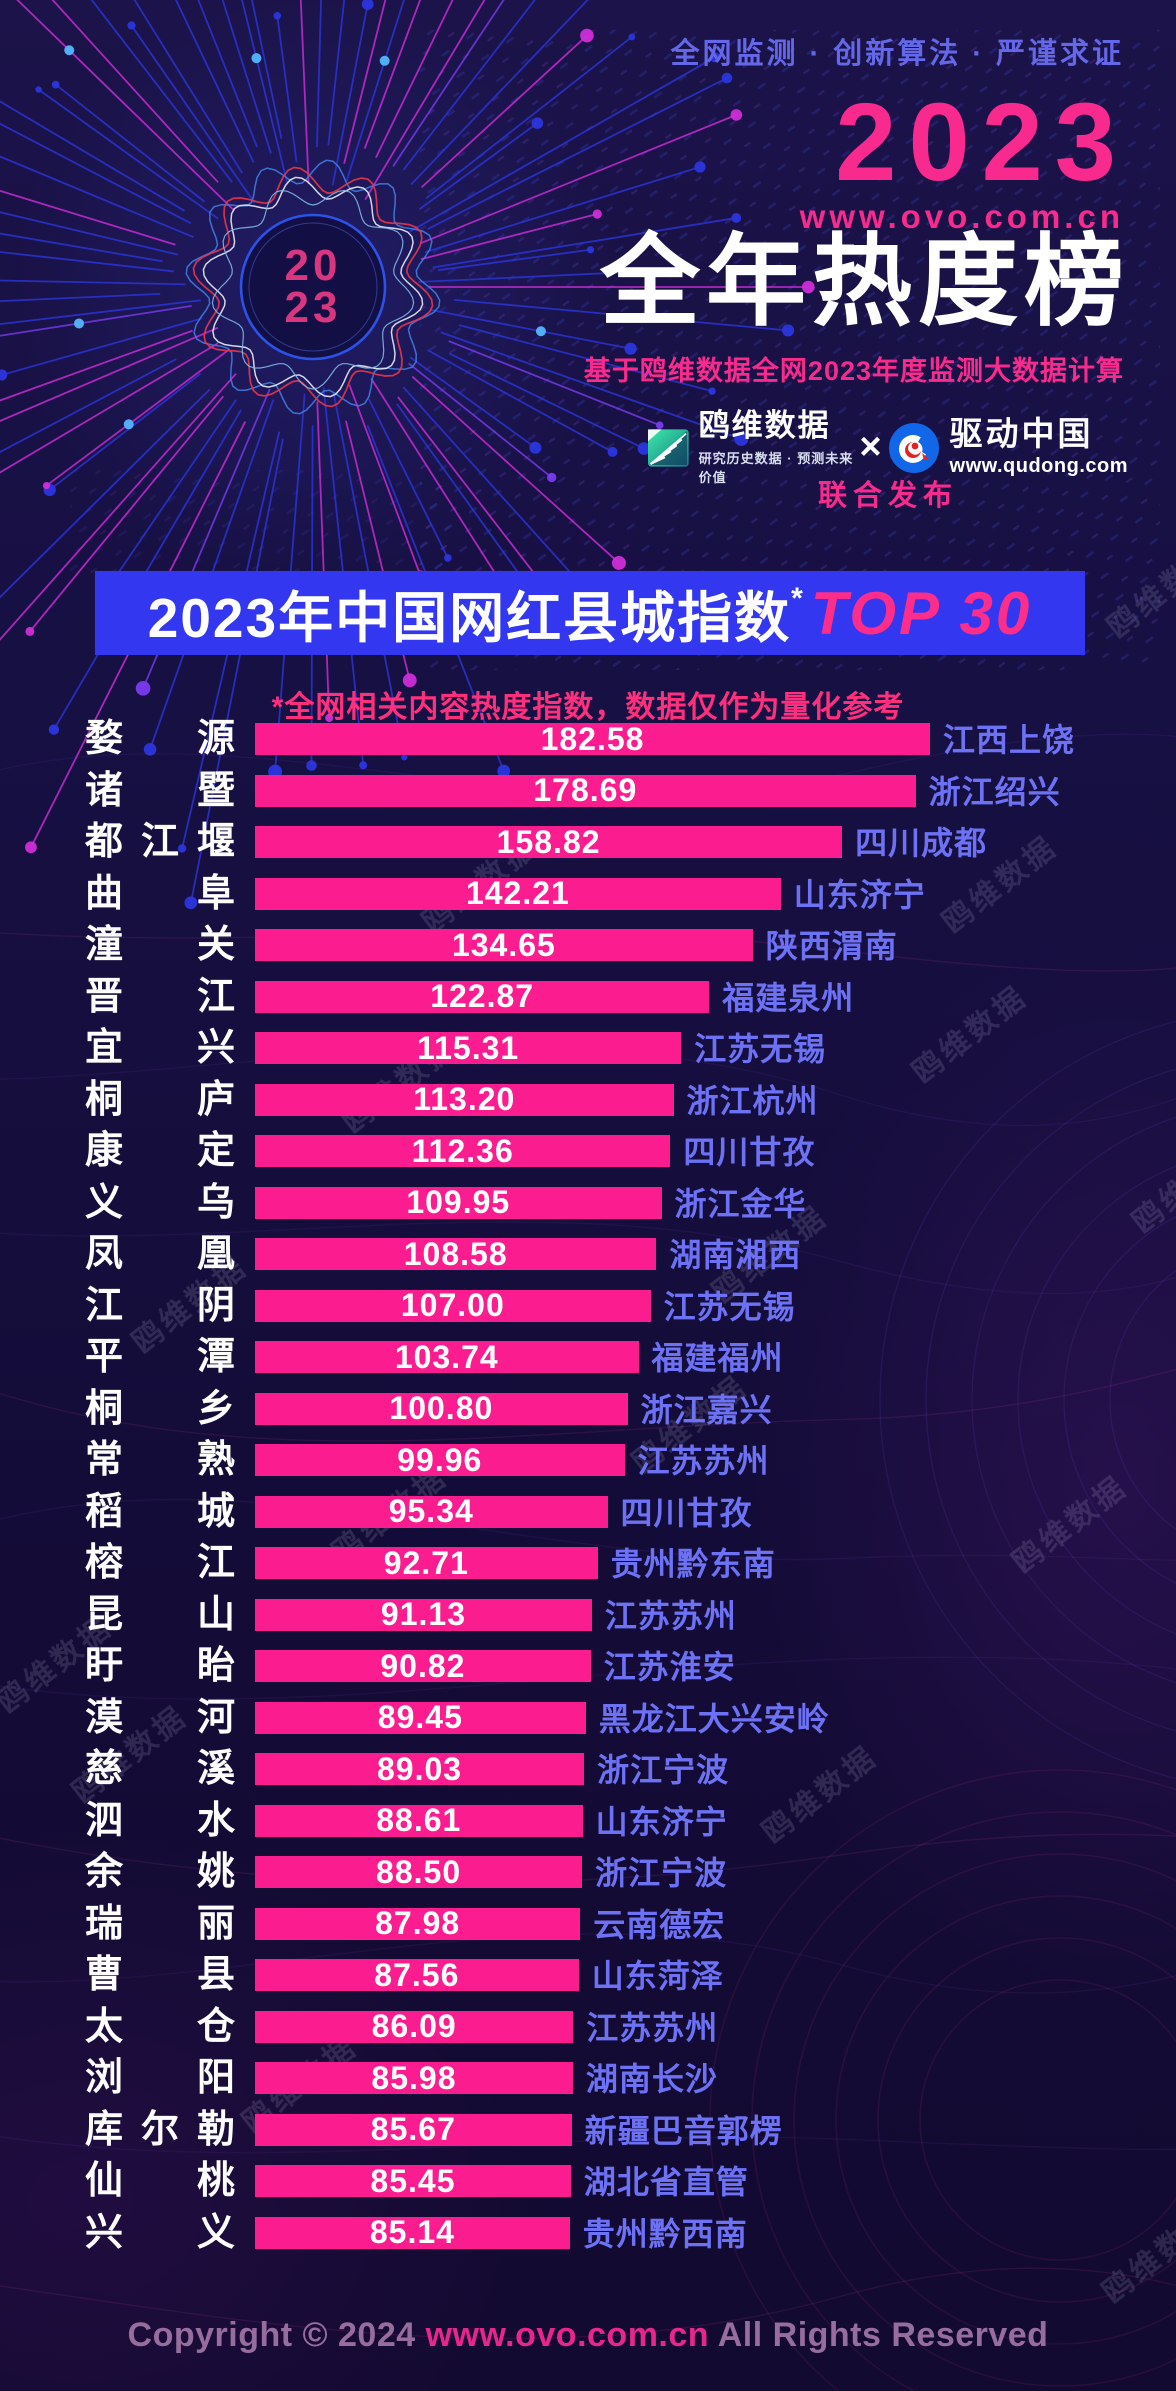 This screenshot has height=2391, width=1176. I want to click on county-name: 仙桃, so click(160, 2181).